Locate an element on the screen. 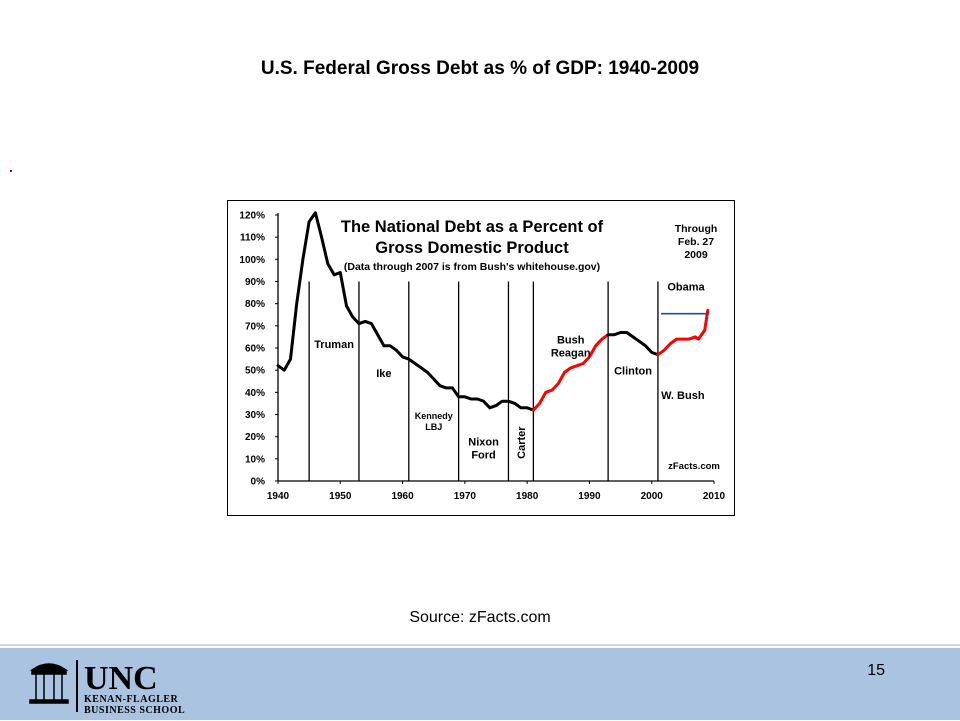  logo-line2: KENAN-FLAGLER is located at coordinates (131, 699).